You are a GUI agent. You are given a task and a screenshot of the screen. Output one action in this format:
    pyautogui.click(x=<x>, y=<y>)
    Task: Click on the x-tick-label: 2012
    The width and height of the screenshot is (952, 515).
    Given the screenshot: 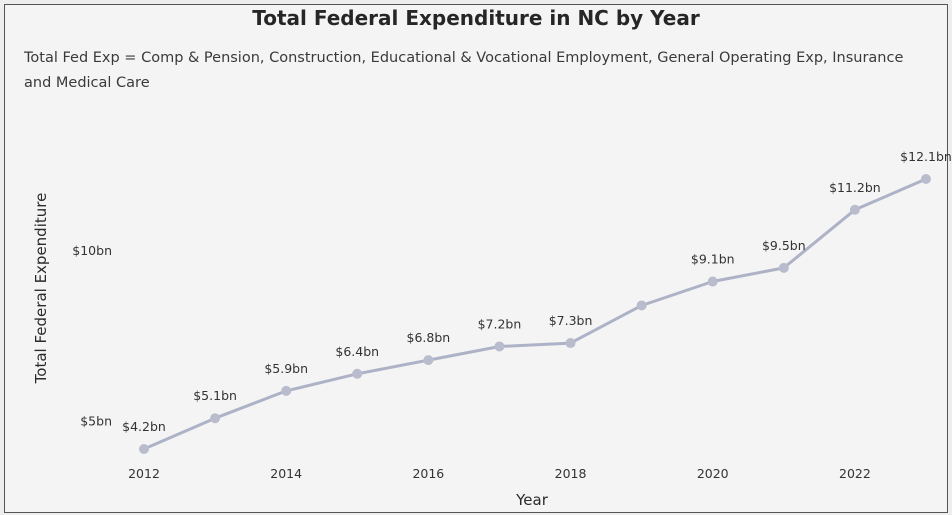 What is the action you would take?
    pyautogui.click(x=144, y=473)
    